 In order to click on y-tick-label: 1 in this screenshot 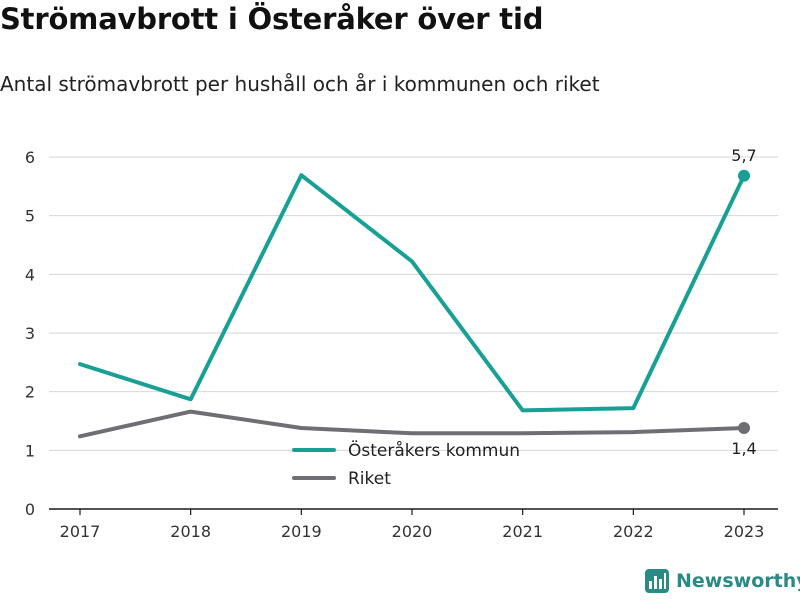, I will do `click(30, 450)`.